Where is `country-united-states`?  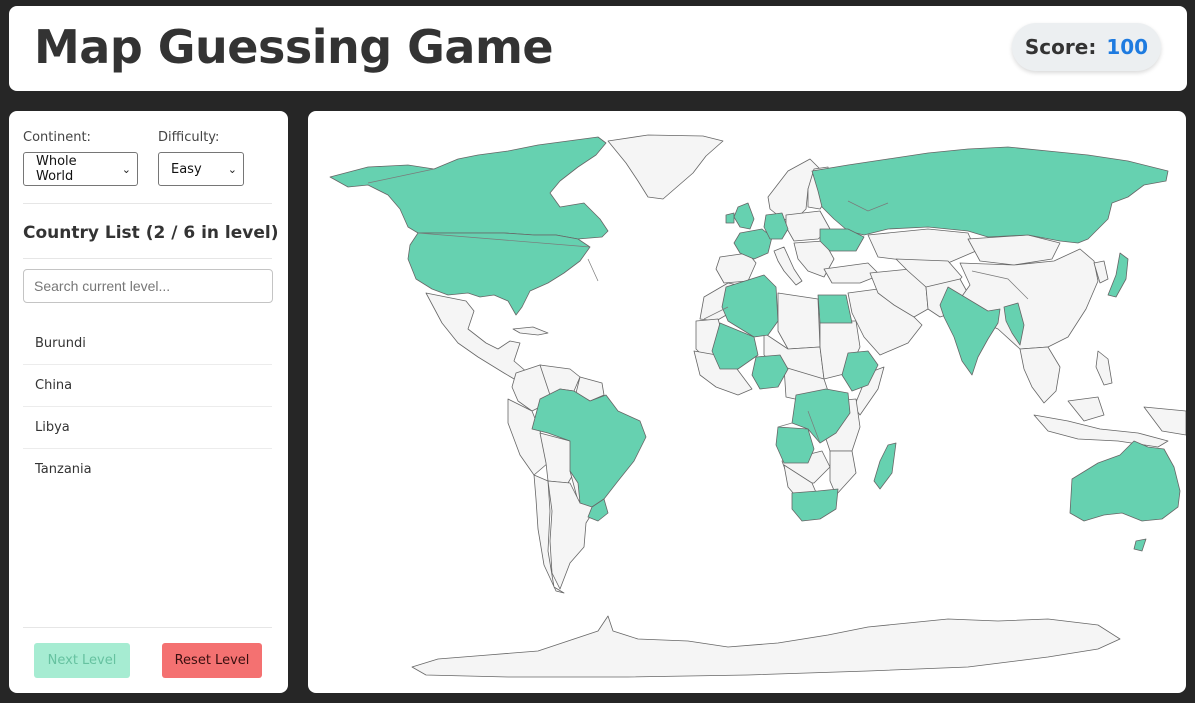 country-united-states is located at coordinates (499, 274).